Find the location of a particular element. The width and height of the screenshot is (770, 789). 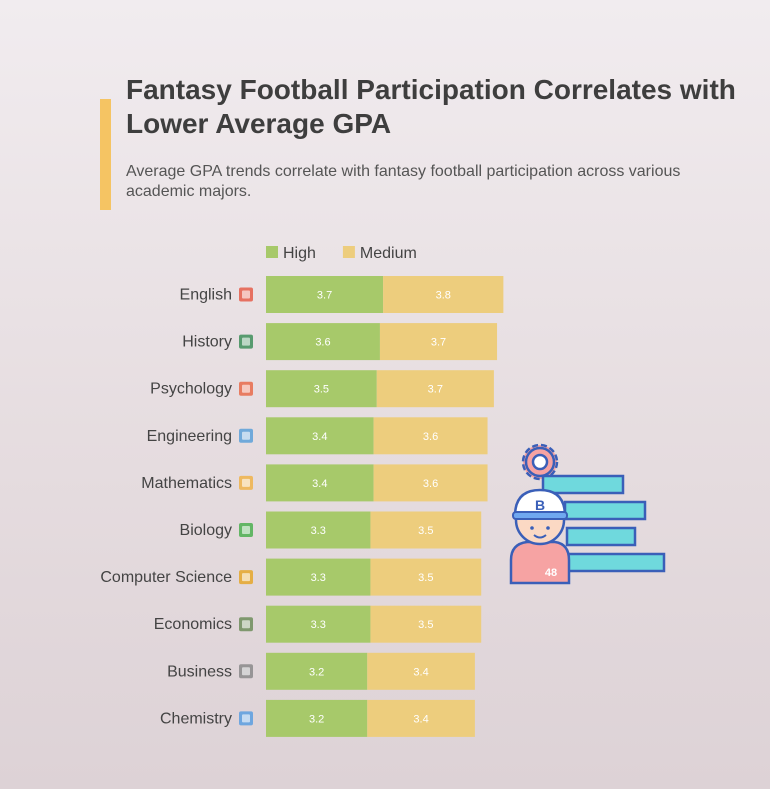

bar-value-label: 3.8 is located at coordinates (443, 296).